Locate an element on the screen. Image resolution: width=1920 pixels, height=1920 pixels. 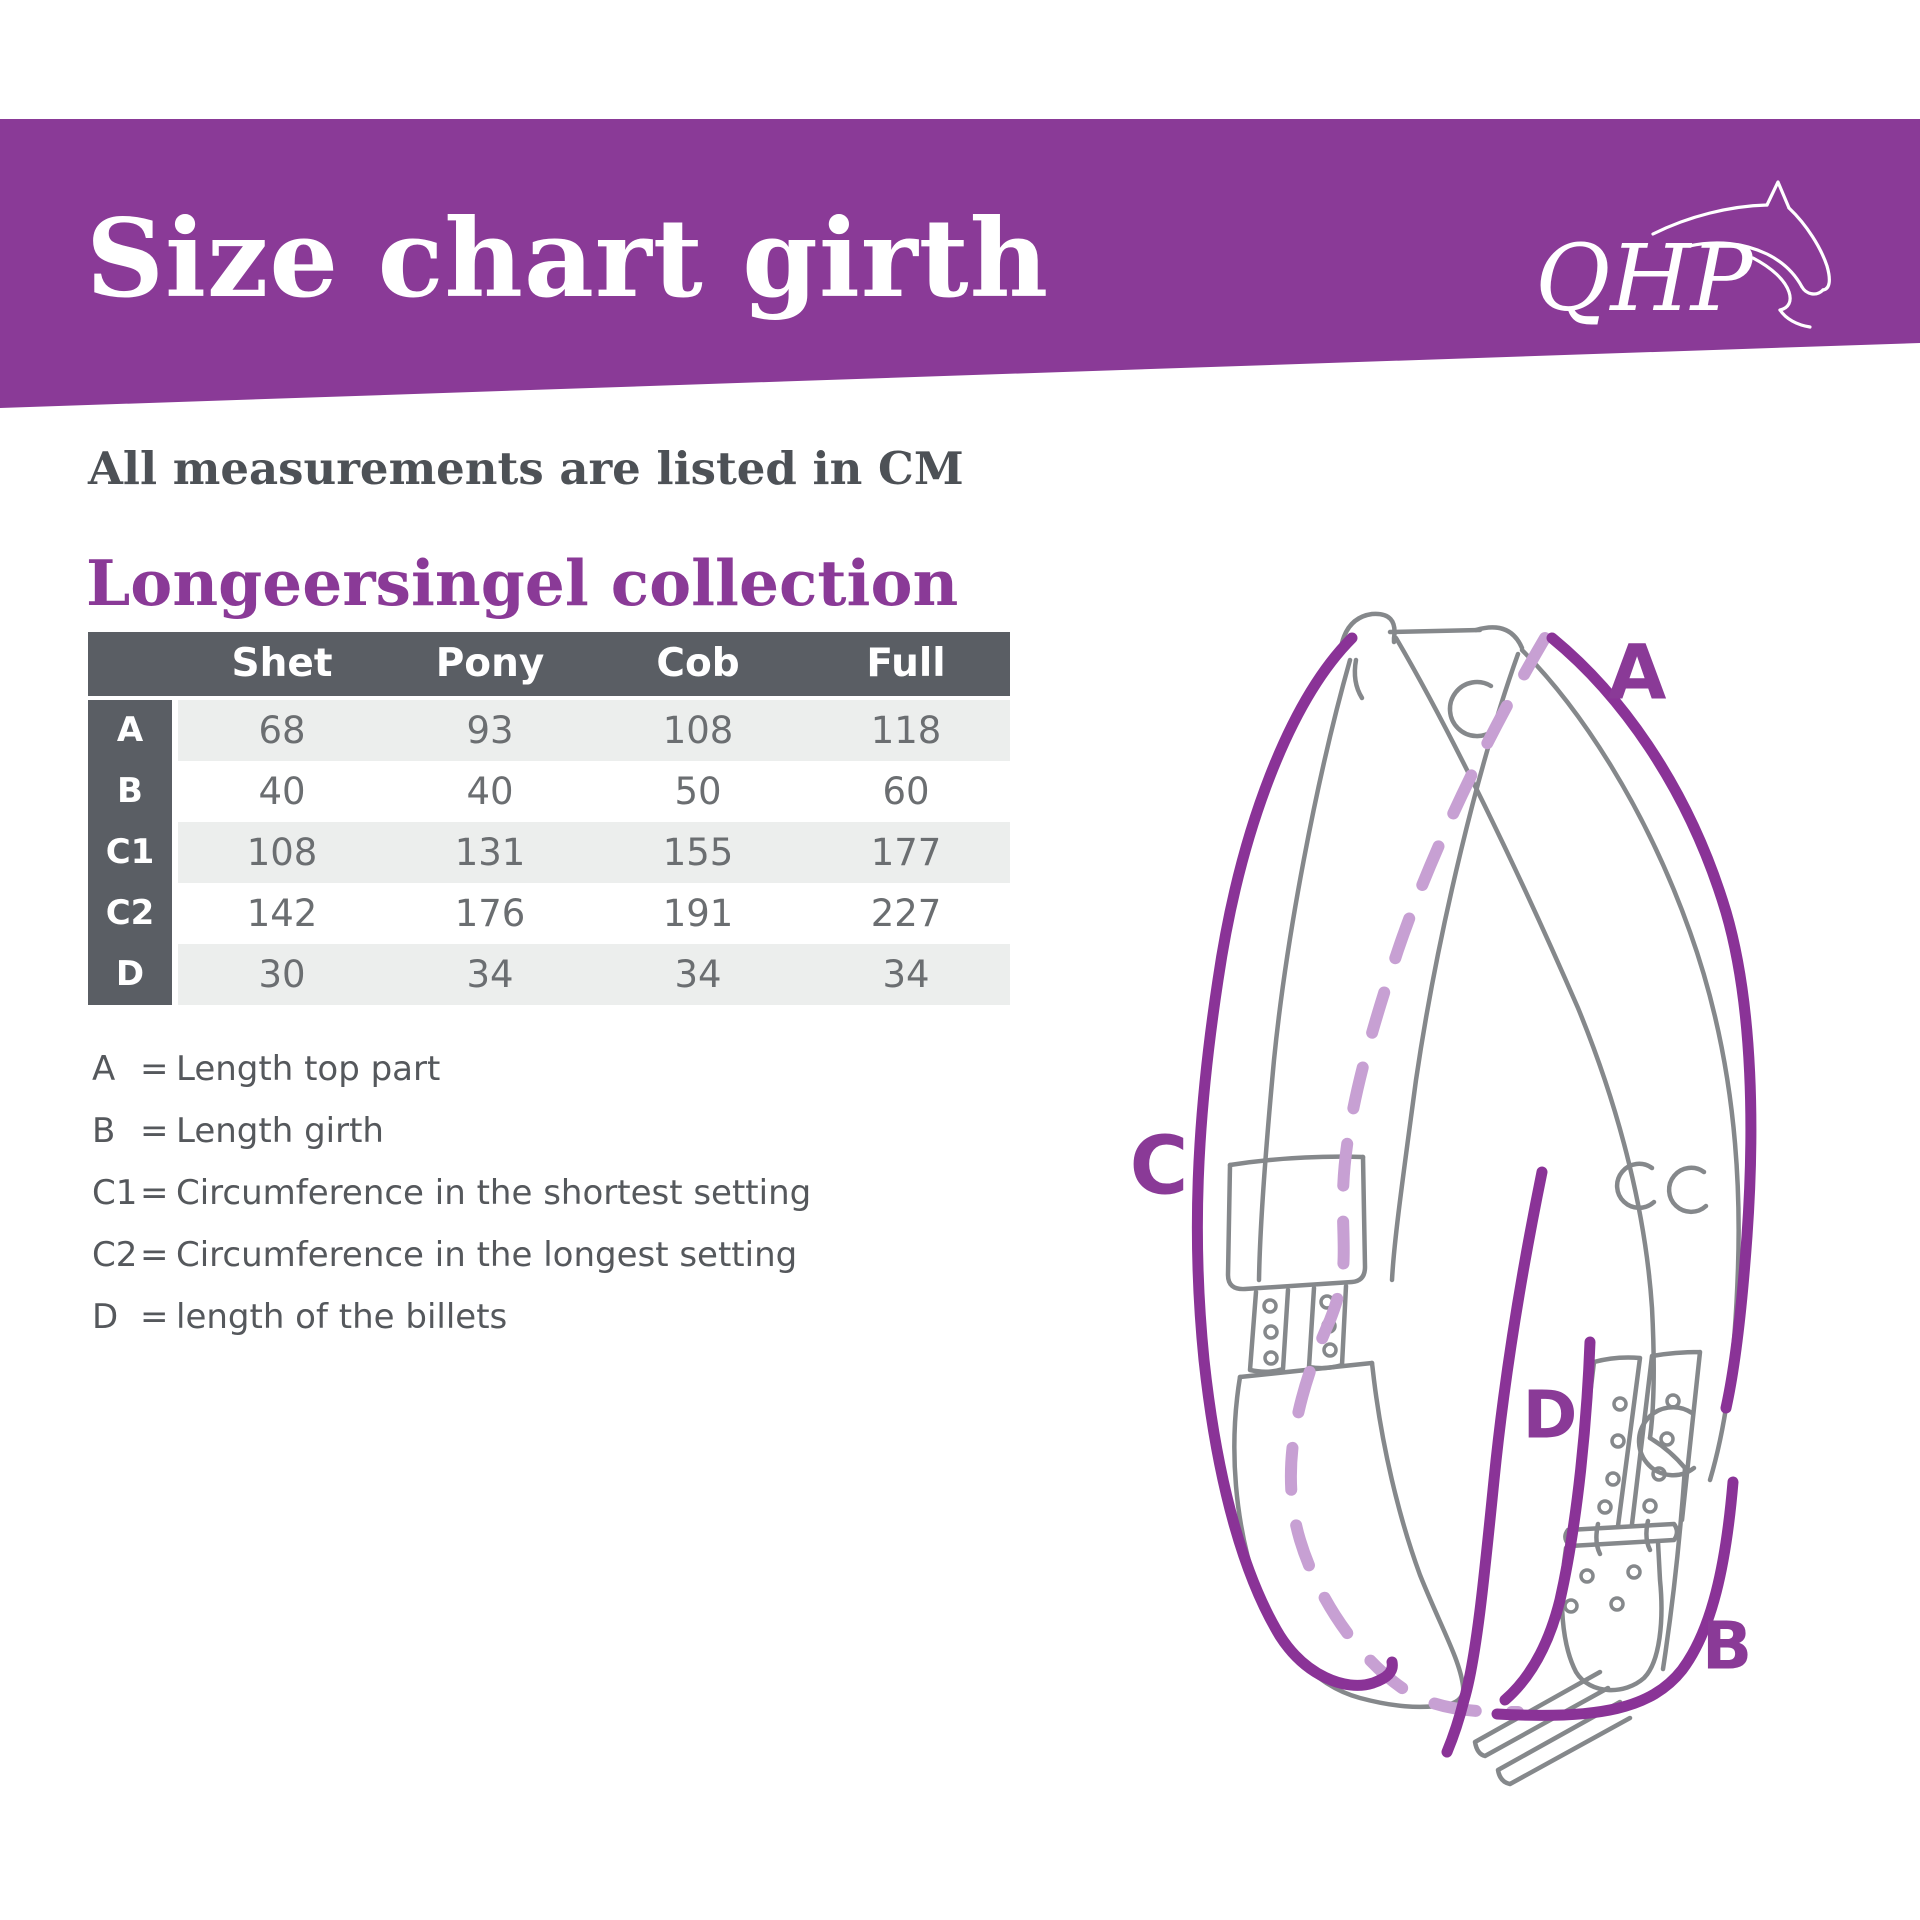
legend-key: B is located at coordinates (104, 1131).